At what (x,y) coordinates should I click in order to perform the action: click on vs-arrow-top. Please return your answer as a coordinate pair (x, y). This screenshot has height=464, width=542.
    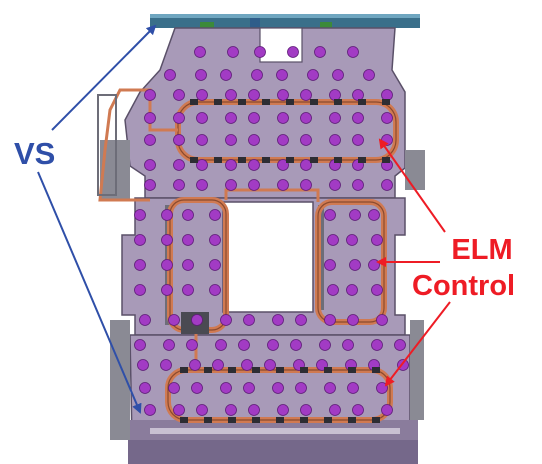
    Looking at the image, I should click on (104, 77).